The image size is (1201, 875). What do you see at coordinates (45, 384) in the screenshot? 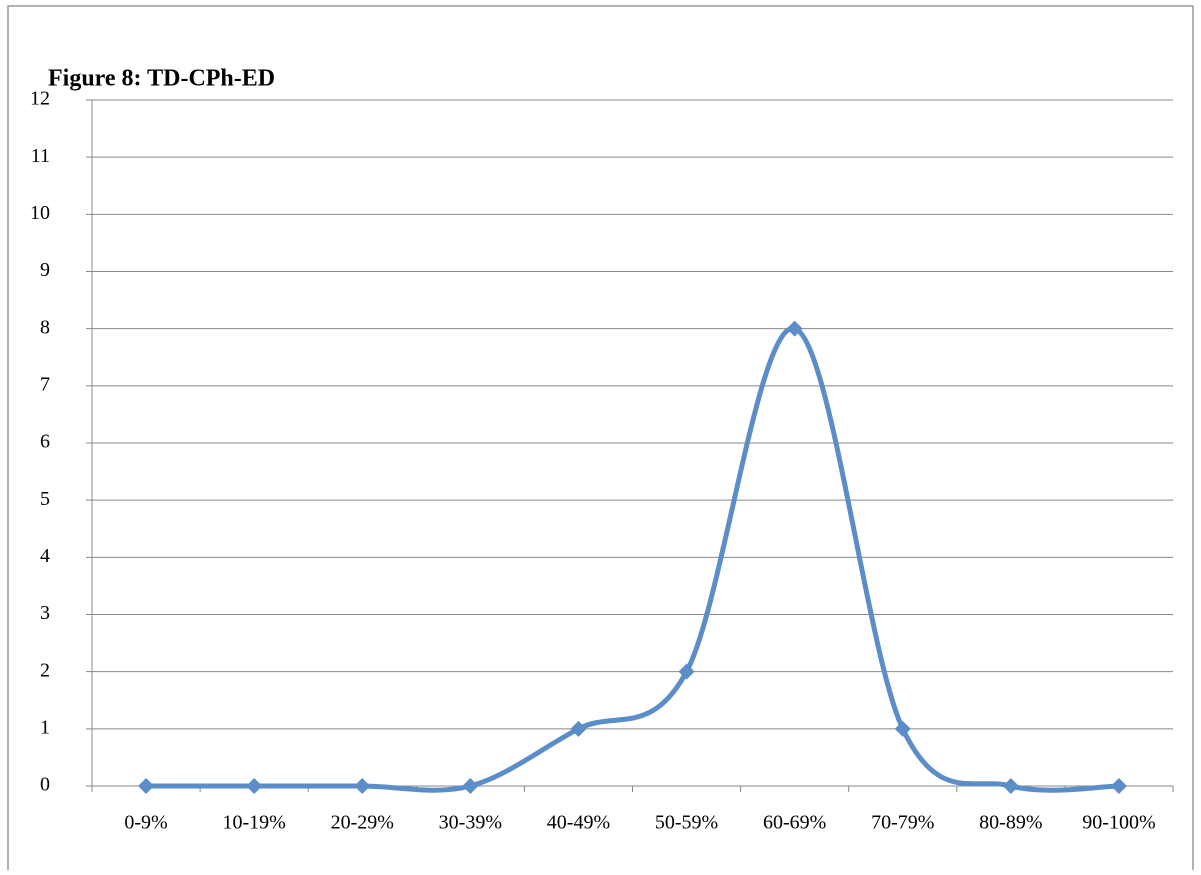
I see `y-tick-label: 7` at bounding box center [45, 384].